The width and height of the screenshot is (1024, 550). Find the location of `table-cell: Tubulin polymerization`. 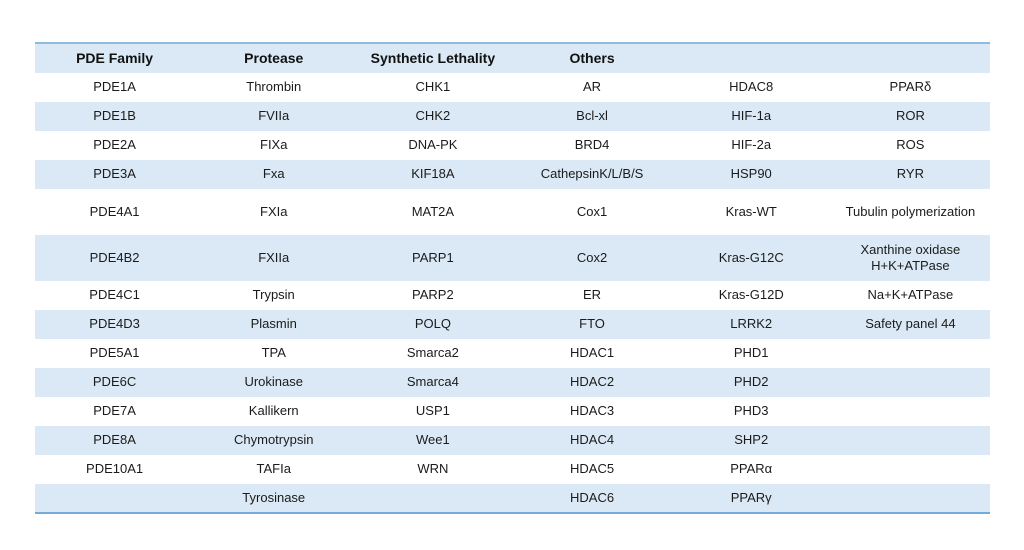

table-cell: Tubulin polymerization is located at coordinates (910, 211).